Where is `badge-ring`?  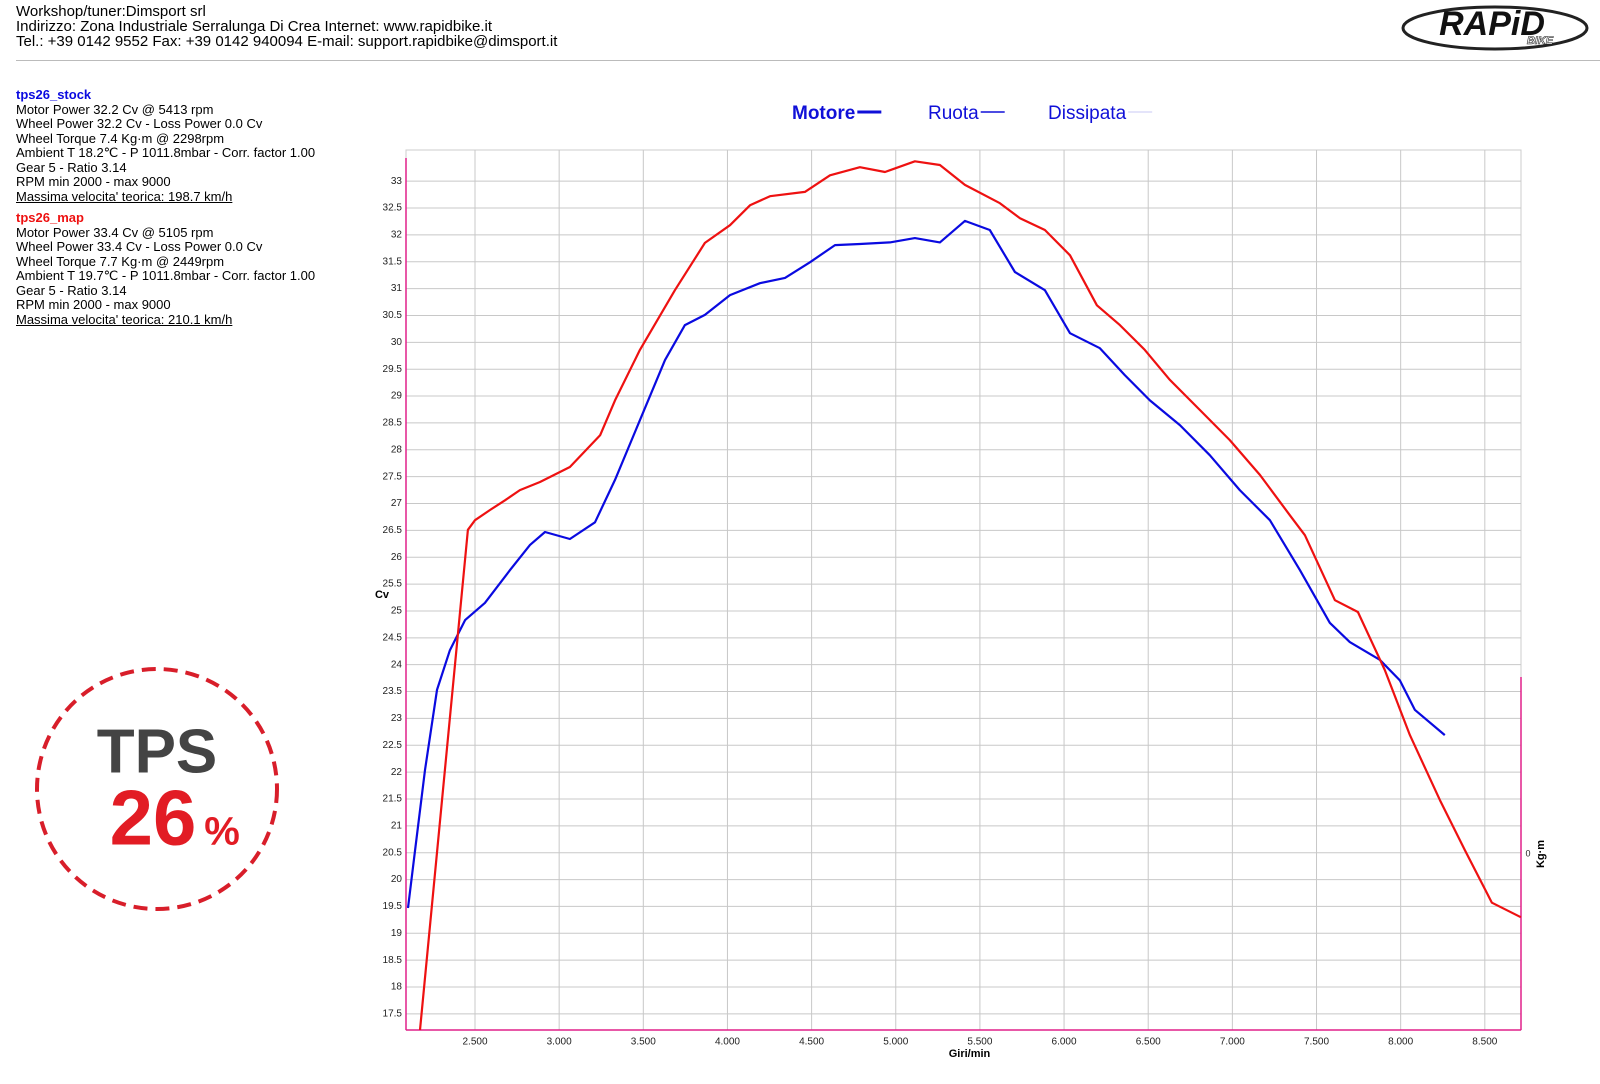 badge-ring is located at coordinates (157, 789).